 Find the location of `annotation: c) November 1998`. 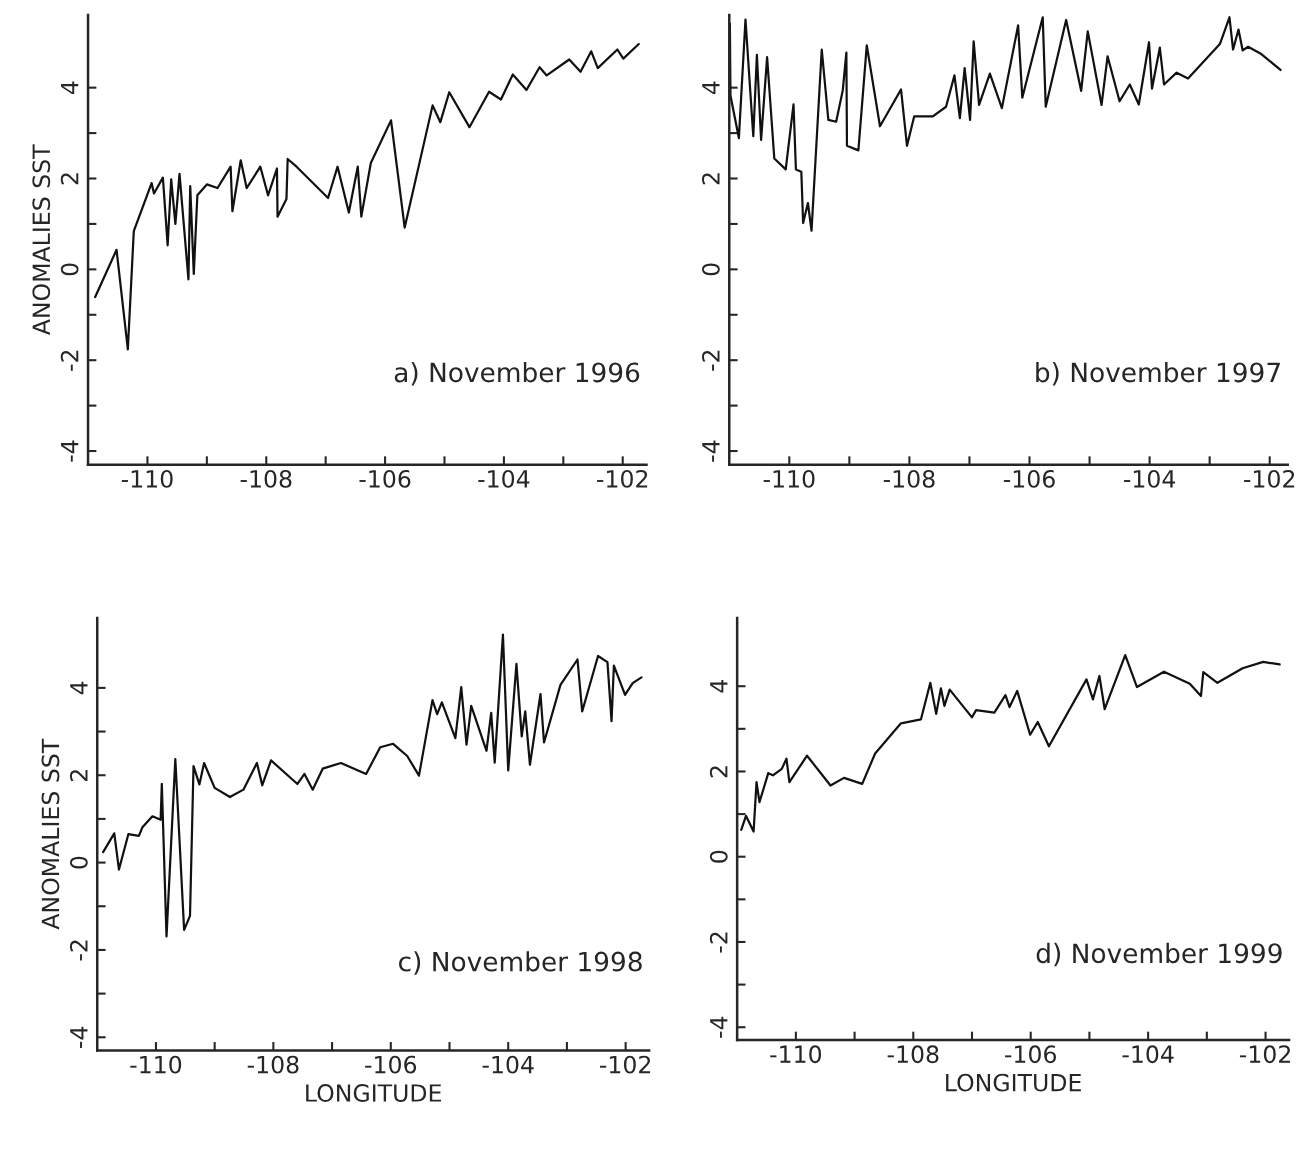

annotation: c) November 1998 is located at coordinates (520, 963).